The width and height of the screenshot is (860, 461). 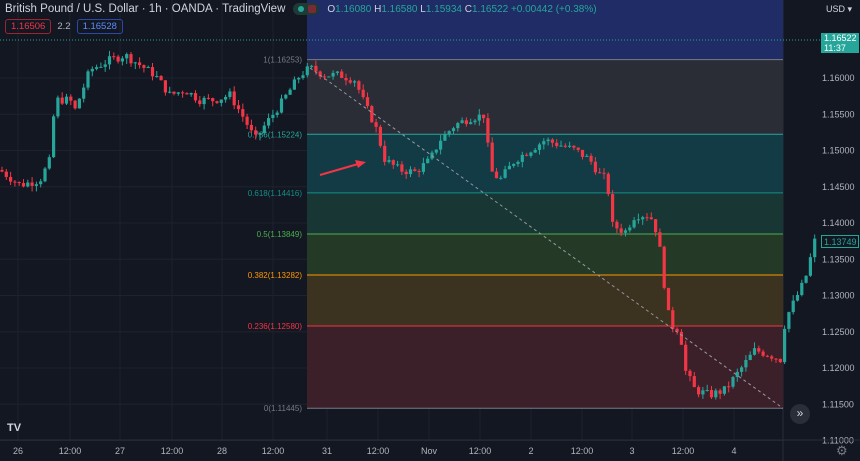 I want to click on gear-icon: ⚙, so click(x=842, y=450).